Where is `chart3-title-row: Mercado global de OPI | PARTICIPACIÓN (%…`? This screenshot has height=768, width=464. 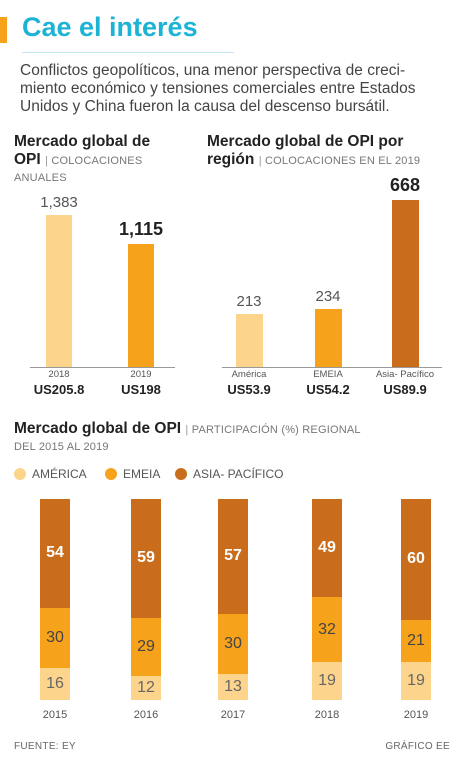
chart3-title-row: Mercado global de OPI | PARTICIPACIÓN (%… is located at coordinates (187, 428).